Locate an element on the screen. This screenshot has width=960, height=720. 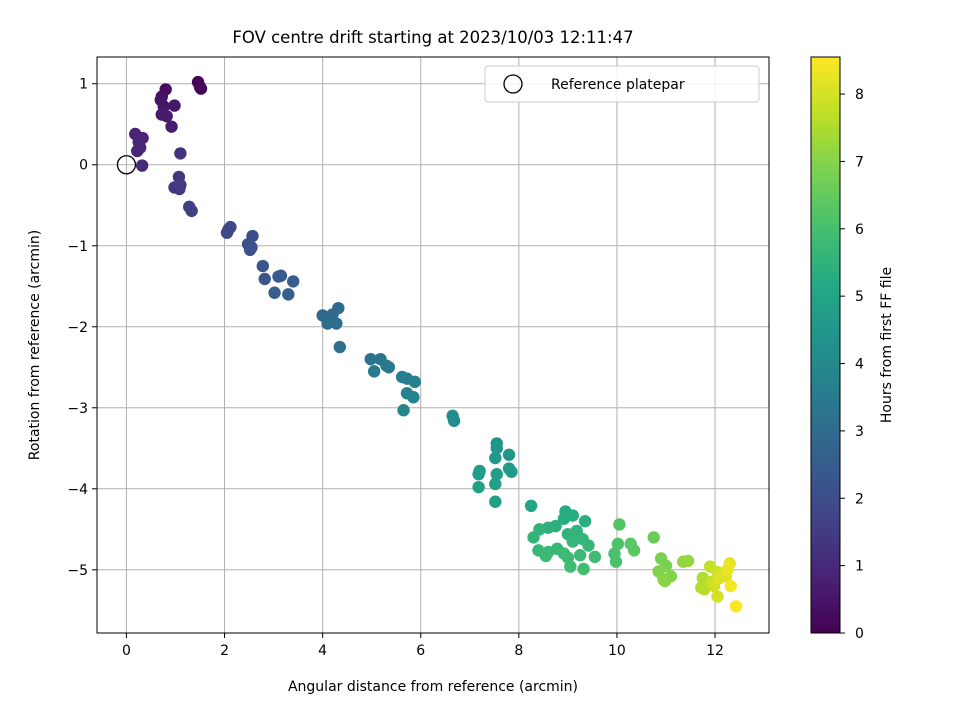
x-tick-label: 8 is located at coordinates (518, 651).